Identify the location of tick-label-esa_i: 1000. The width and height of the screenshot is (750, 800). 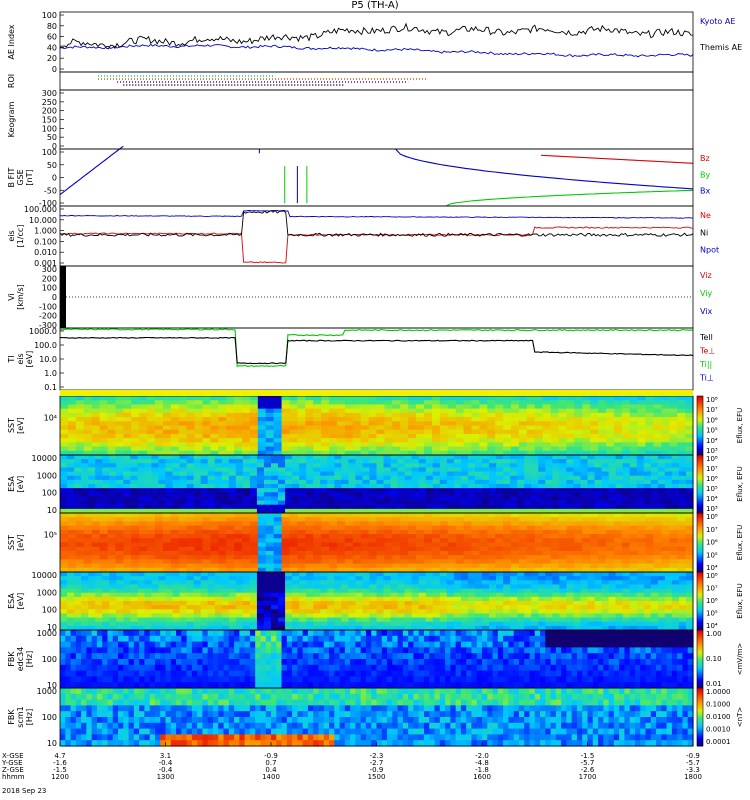
(47, 592).